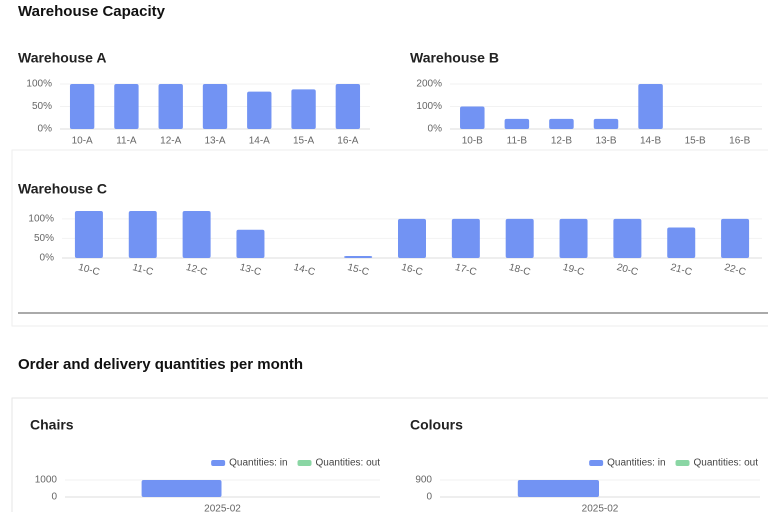  I want to click on x-tick-label: 14-C, so click(304, 270).